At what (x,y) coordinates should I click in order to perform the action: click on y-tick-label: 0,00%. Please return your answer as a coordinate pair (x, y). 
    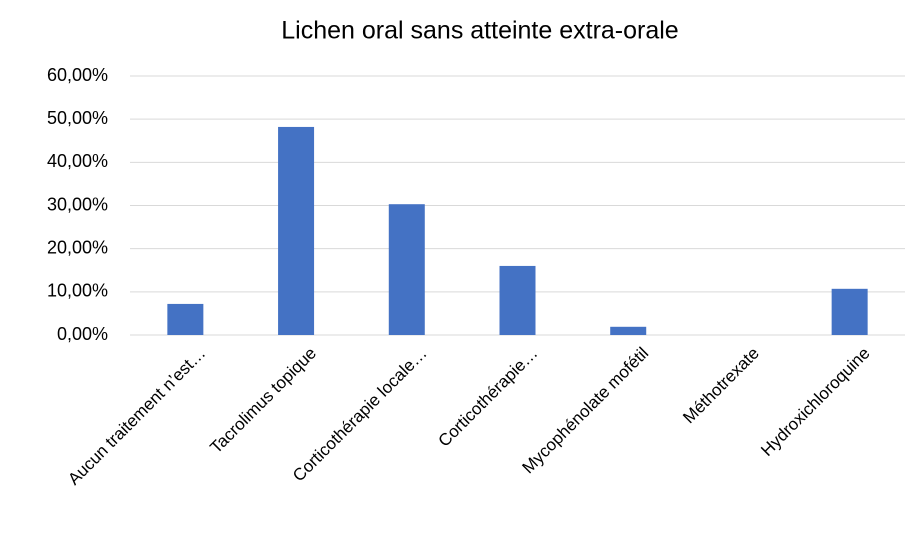
    Looking at the image, I should click on (82, 334).